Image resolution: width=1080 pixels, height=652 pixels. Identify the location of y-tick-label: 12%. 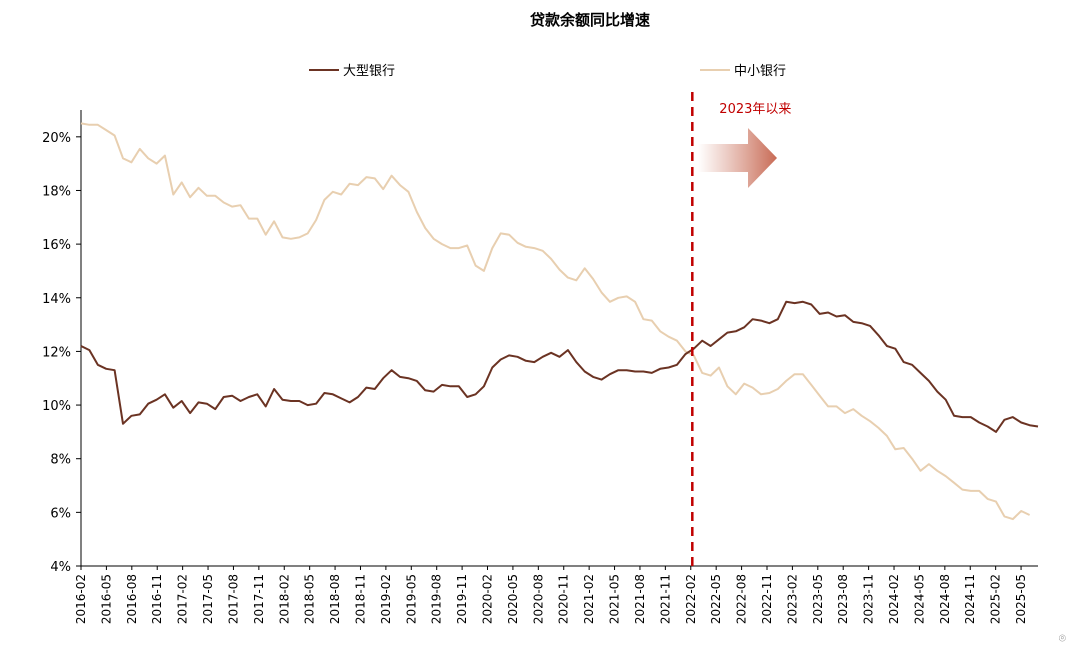
(56, 352).